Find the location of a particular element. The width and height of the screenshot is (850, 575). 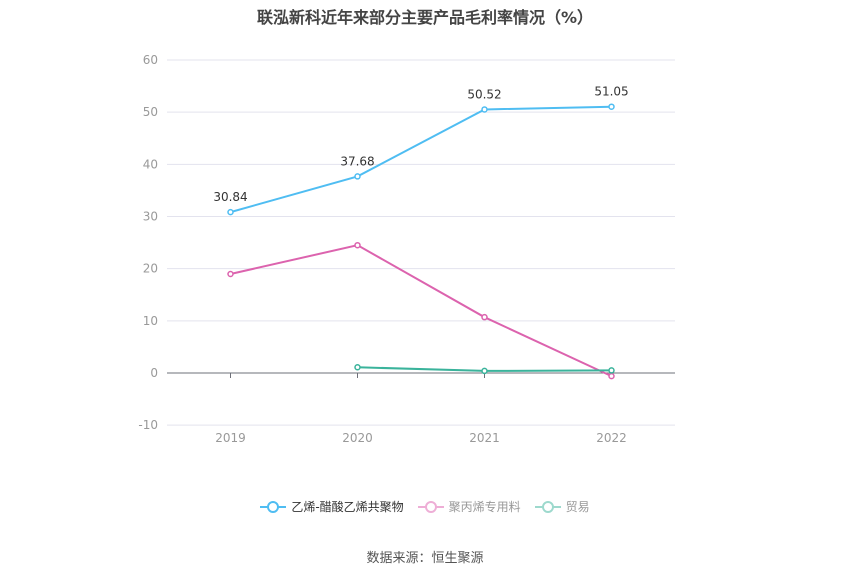

legend-item: 聚丙烯专用料 is located at coordinates (469, 506).